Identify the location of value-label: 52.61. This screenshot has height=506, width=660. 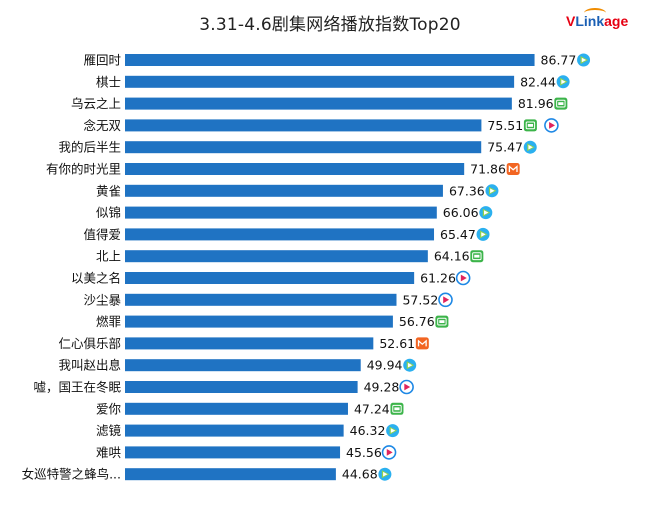
(397, 343).